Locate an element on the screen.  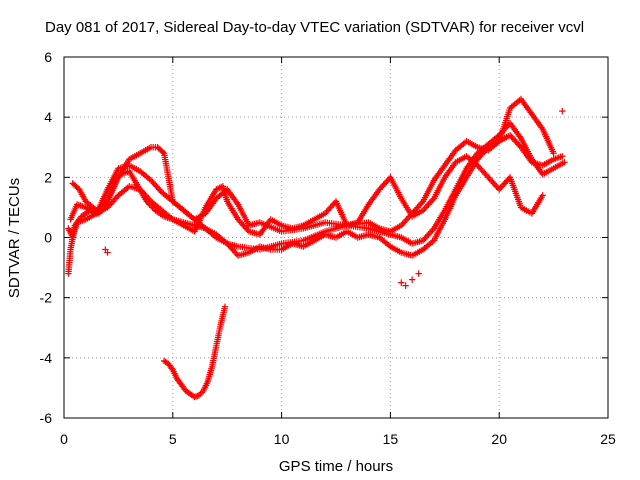
x-tick-label: 20 is located at coordinates (499, 439).